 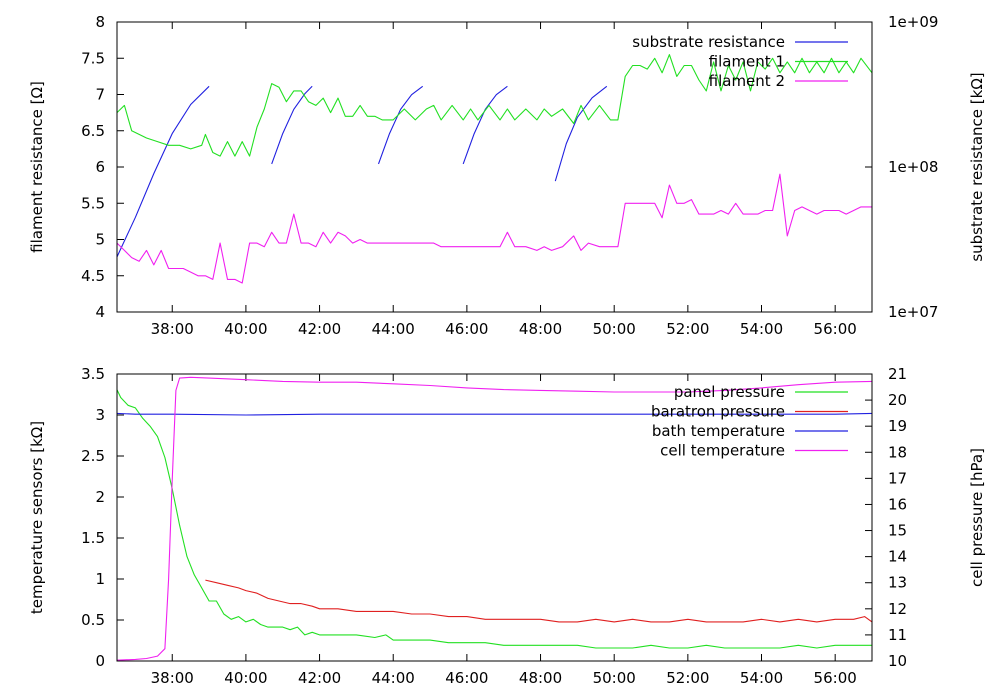 I want to click on y2-tick-label: 18, so click(x=897, y=452).